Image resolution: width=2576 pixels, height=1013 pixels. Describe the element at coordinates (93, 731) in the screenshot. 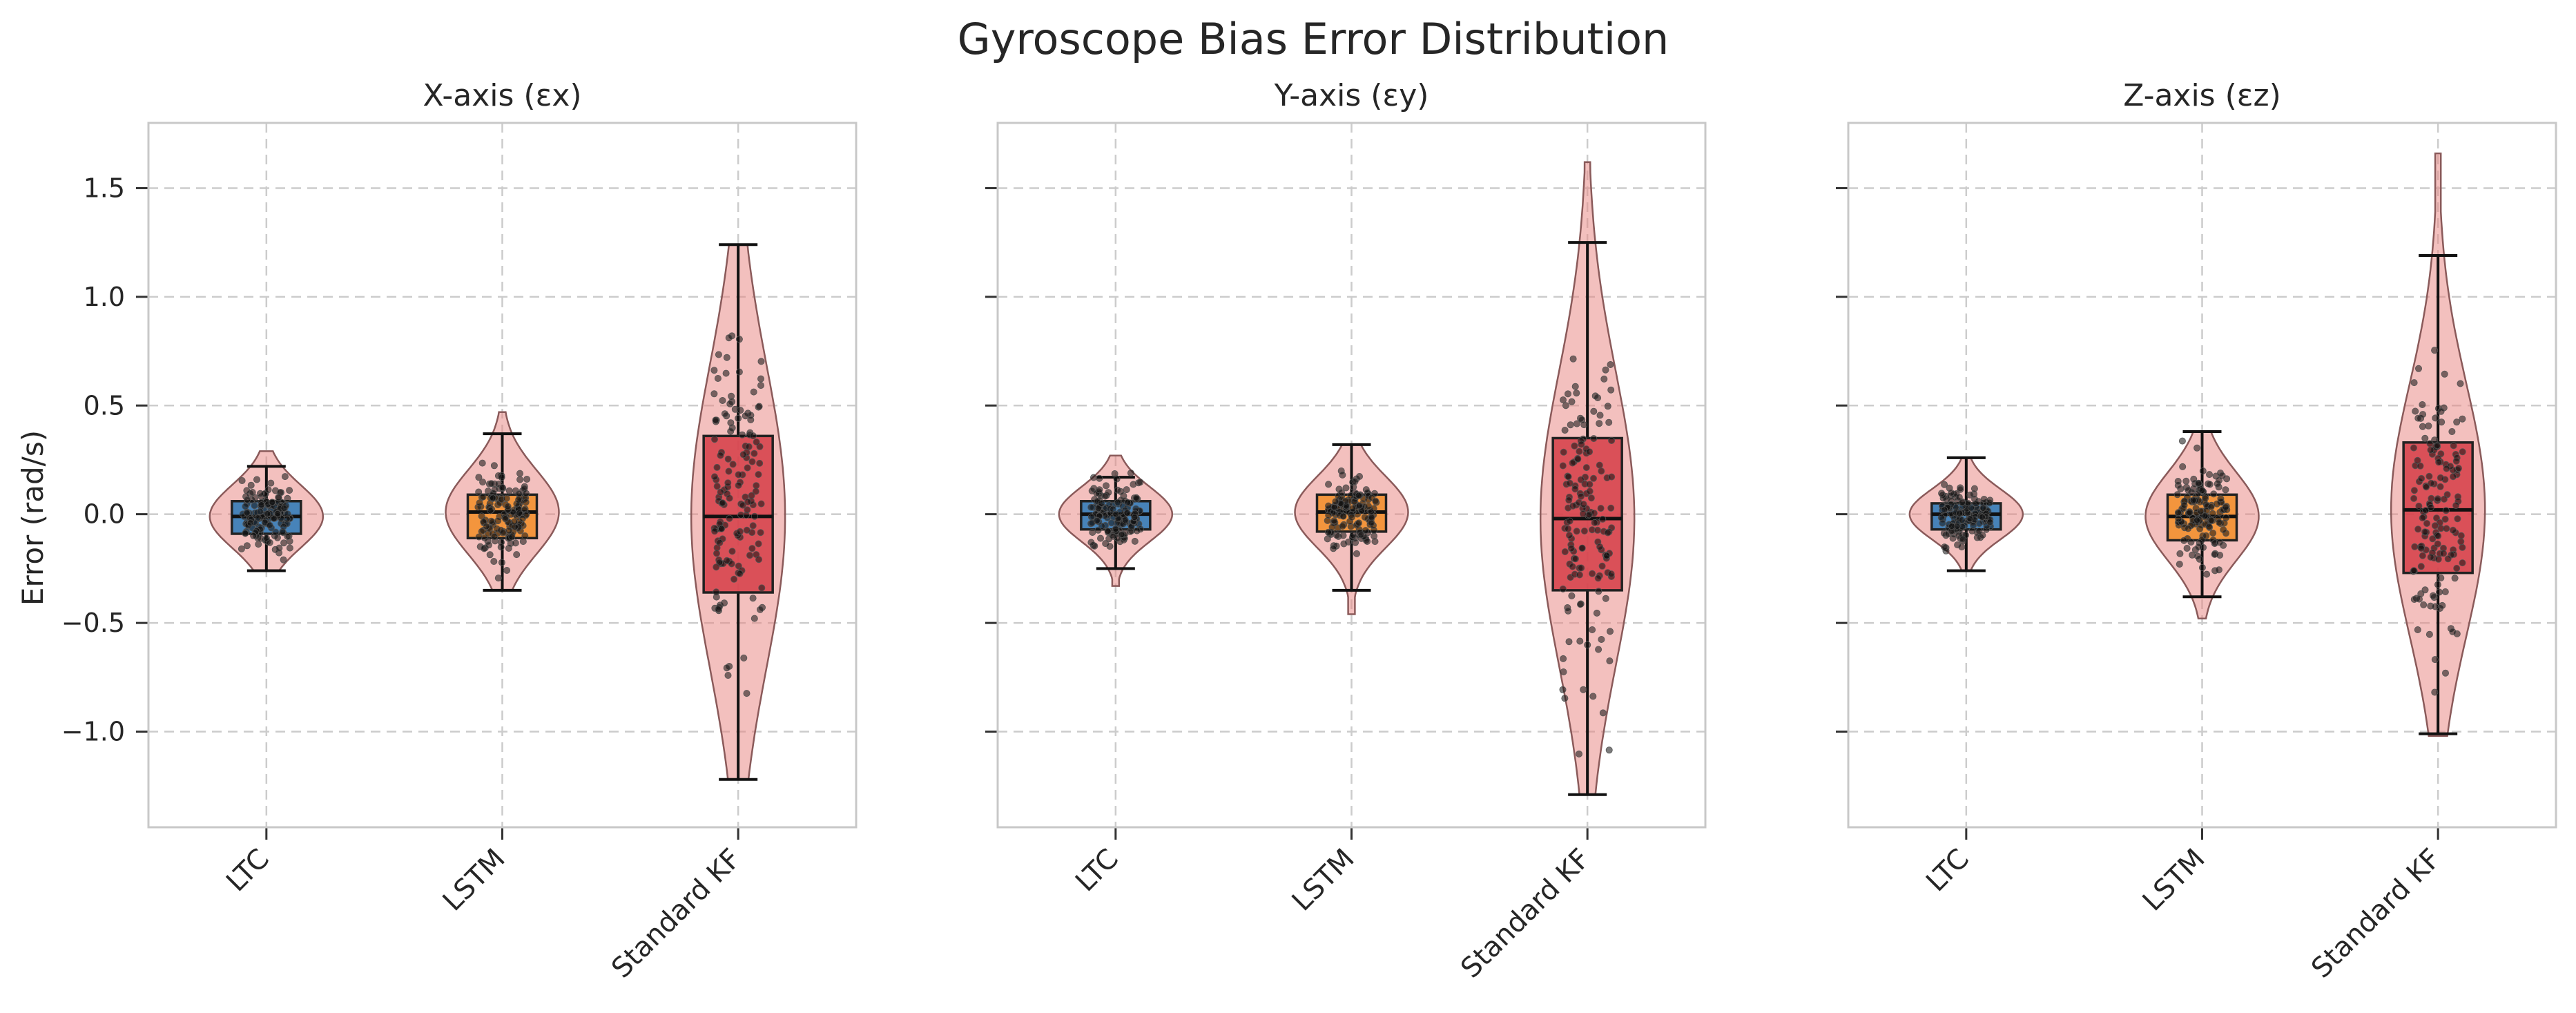

I see `y-tick-label: −1.0` at that location.